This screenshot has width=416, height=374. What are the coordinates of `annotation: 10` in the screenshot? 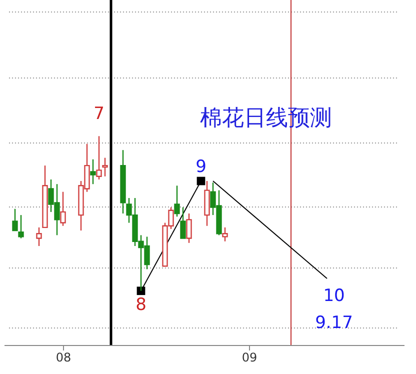 It's located at (334, 296).